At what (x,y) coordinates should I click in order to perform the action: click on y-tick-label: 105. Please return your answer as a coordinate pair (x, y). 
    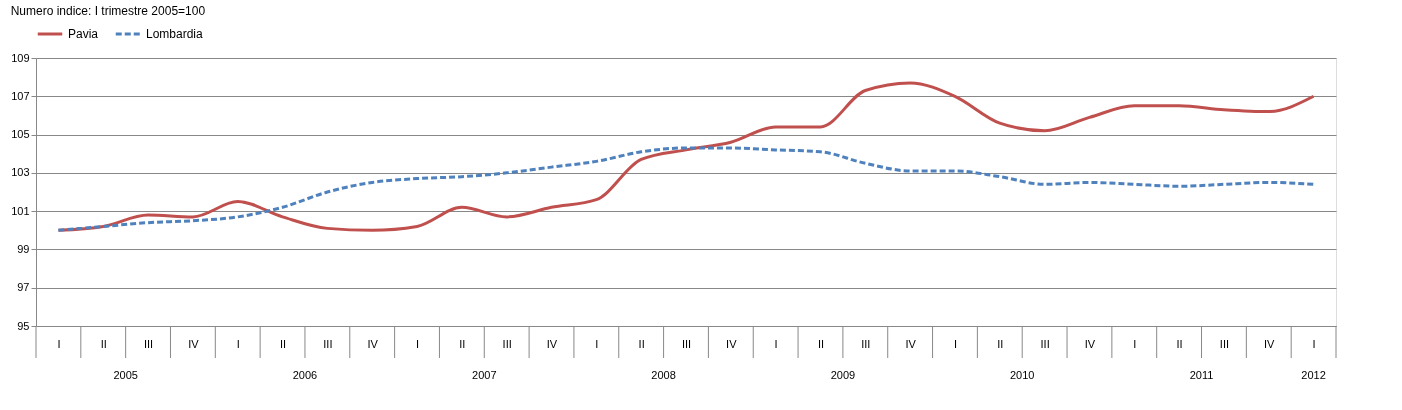
    Looking at the image, I should click on (20, 134).